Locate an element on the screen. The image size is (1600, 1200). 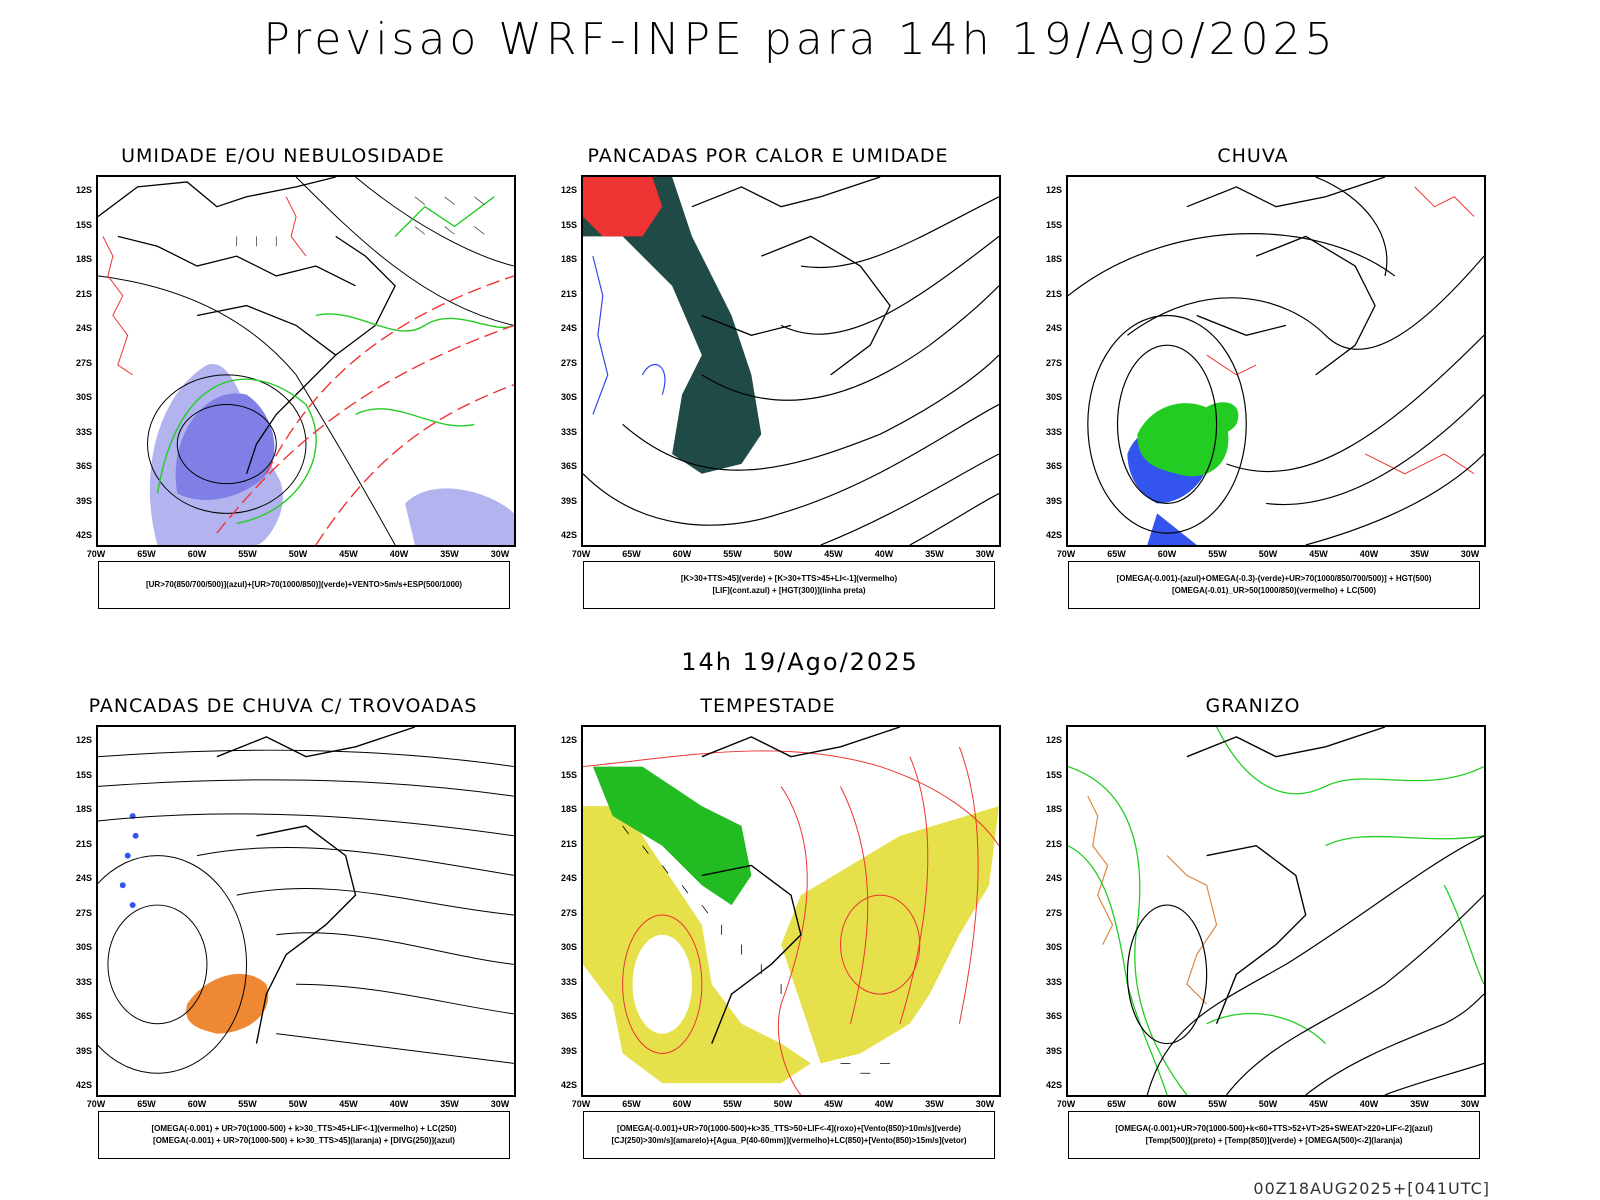
panel-title: CHUVA is located at coordinates (1253, 156).